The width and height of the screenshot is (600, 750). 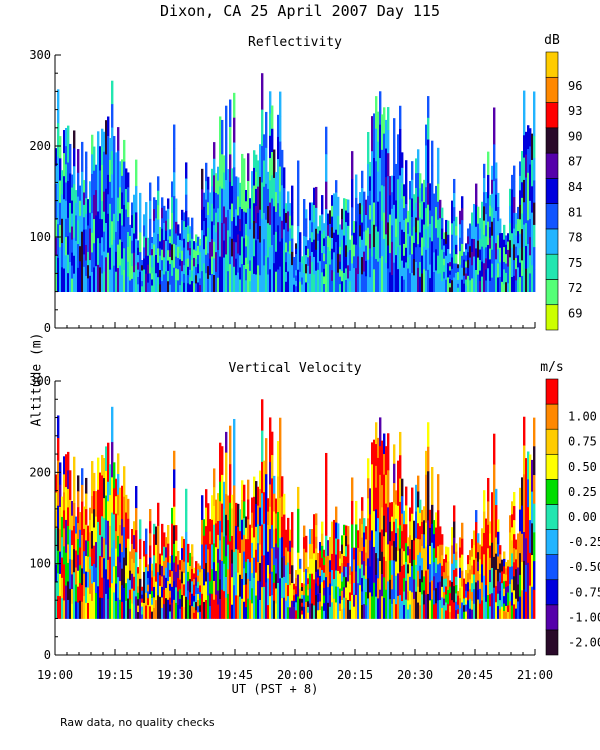 I want to click on colorbar-swatch, so click(x=552, y=642).